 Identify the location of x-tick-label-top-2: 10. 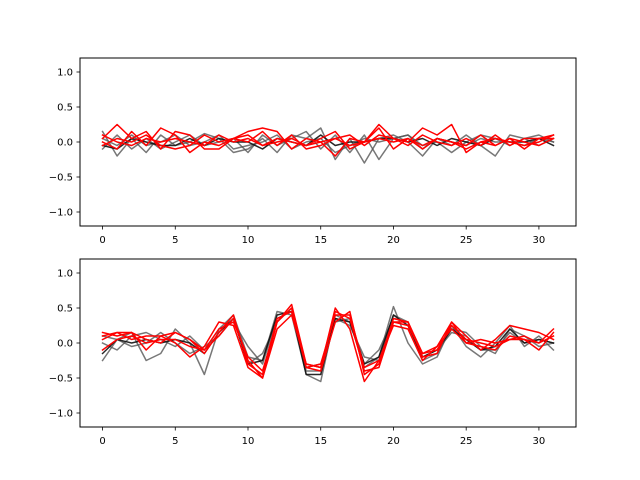
(248, 240).